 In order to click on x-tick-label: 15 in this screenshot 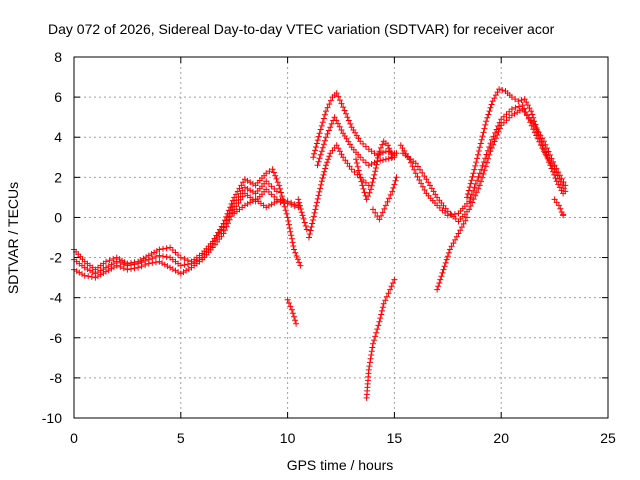, I will do `click(395, 438)`.